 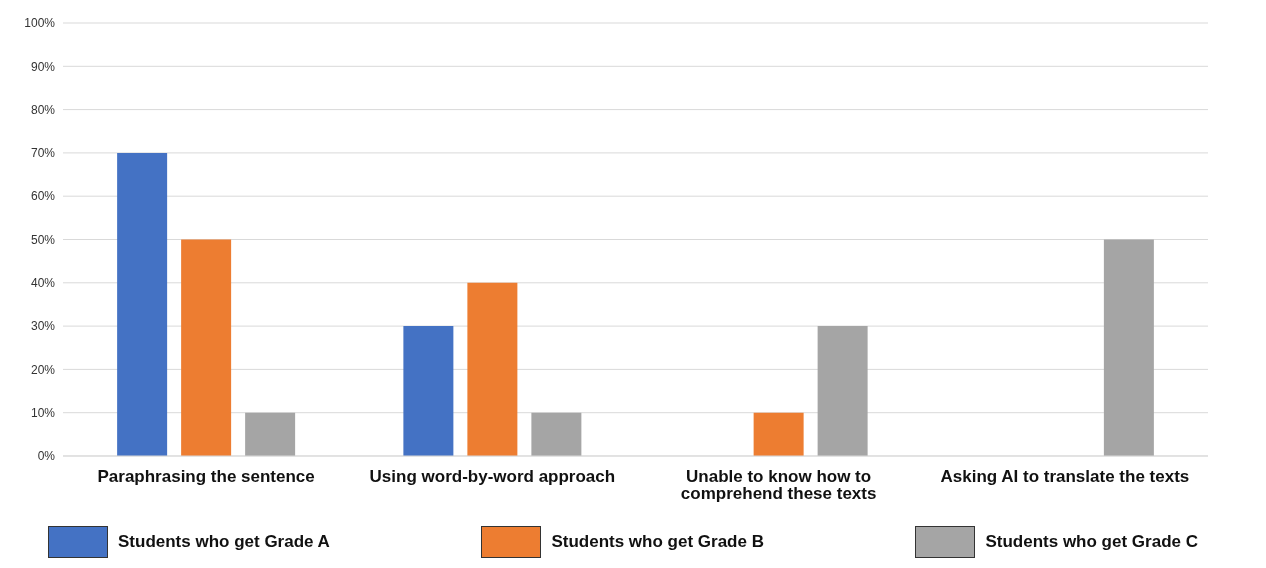 What do you see at coordinates (657, 542) in the screenshot?
I see `legend-label: Students who get Grade B` at bounding box center [657, 542].